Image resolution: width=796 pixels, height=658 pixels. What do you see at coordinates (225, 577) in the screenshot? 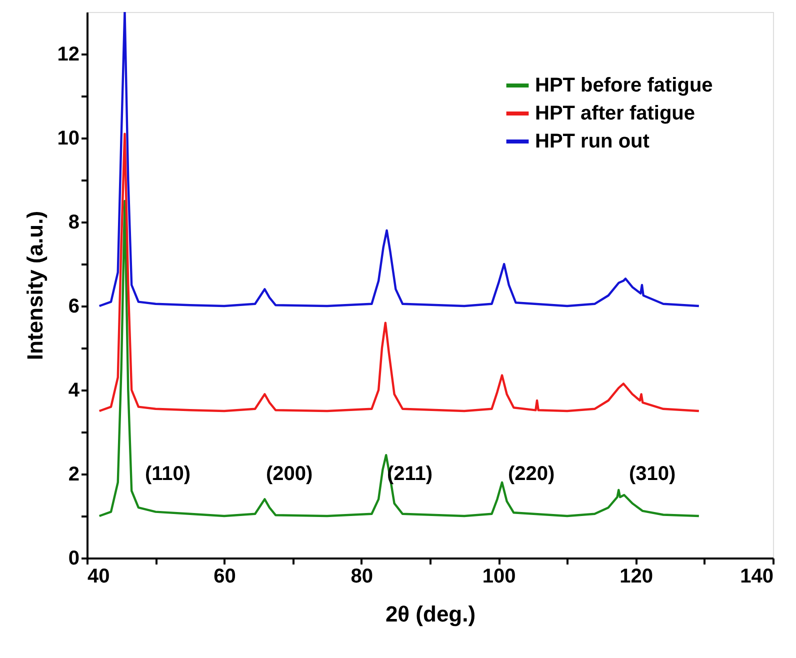
I see `x-tick-label: 60` at bounding box center [225, 577].